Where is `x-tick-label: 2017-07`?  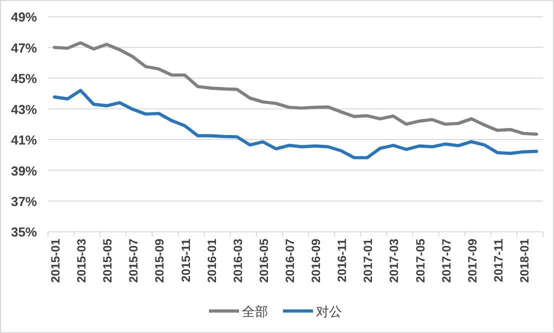
x-tick-label: 2017-07 is located at coordinates (446, 260).